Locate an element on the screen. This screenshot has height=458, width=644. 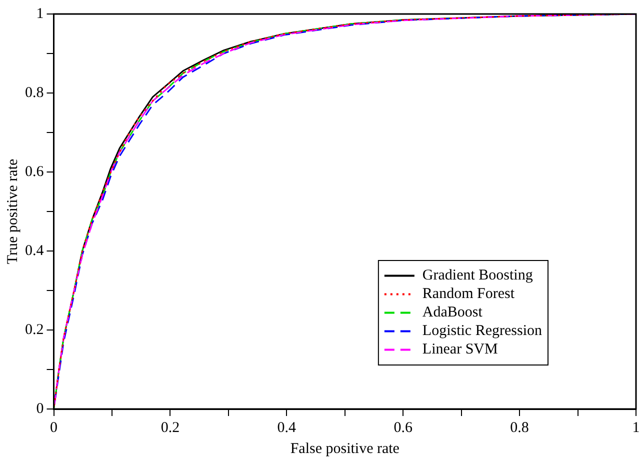
legend-label: Linear SVM is located at coordinates (460, 350).